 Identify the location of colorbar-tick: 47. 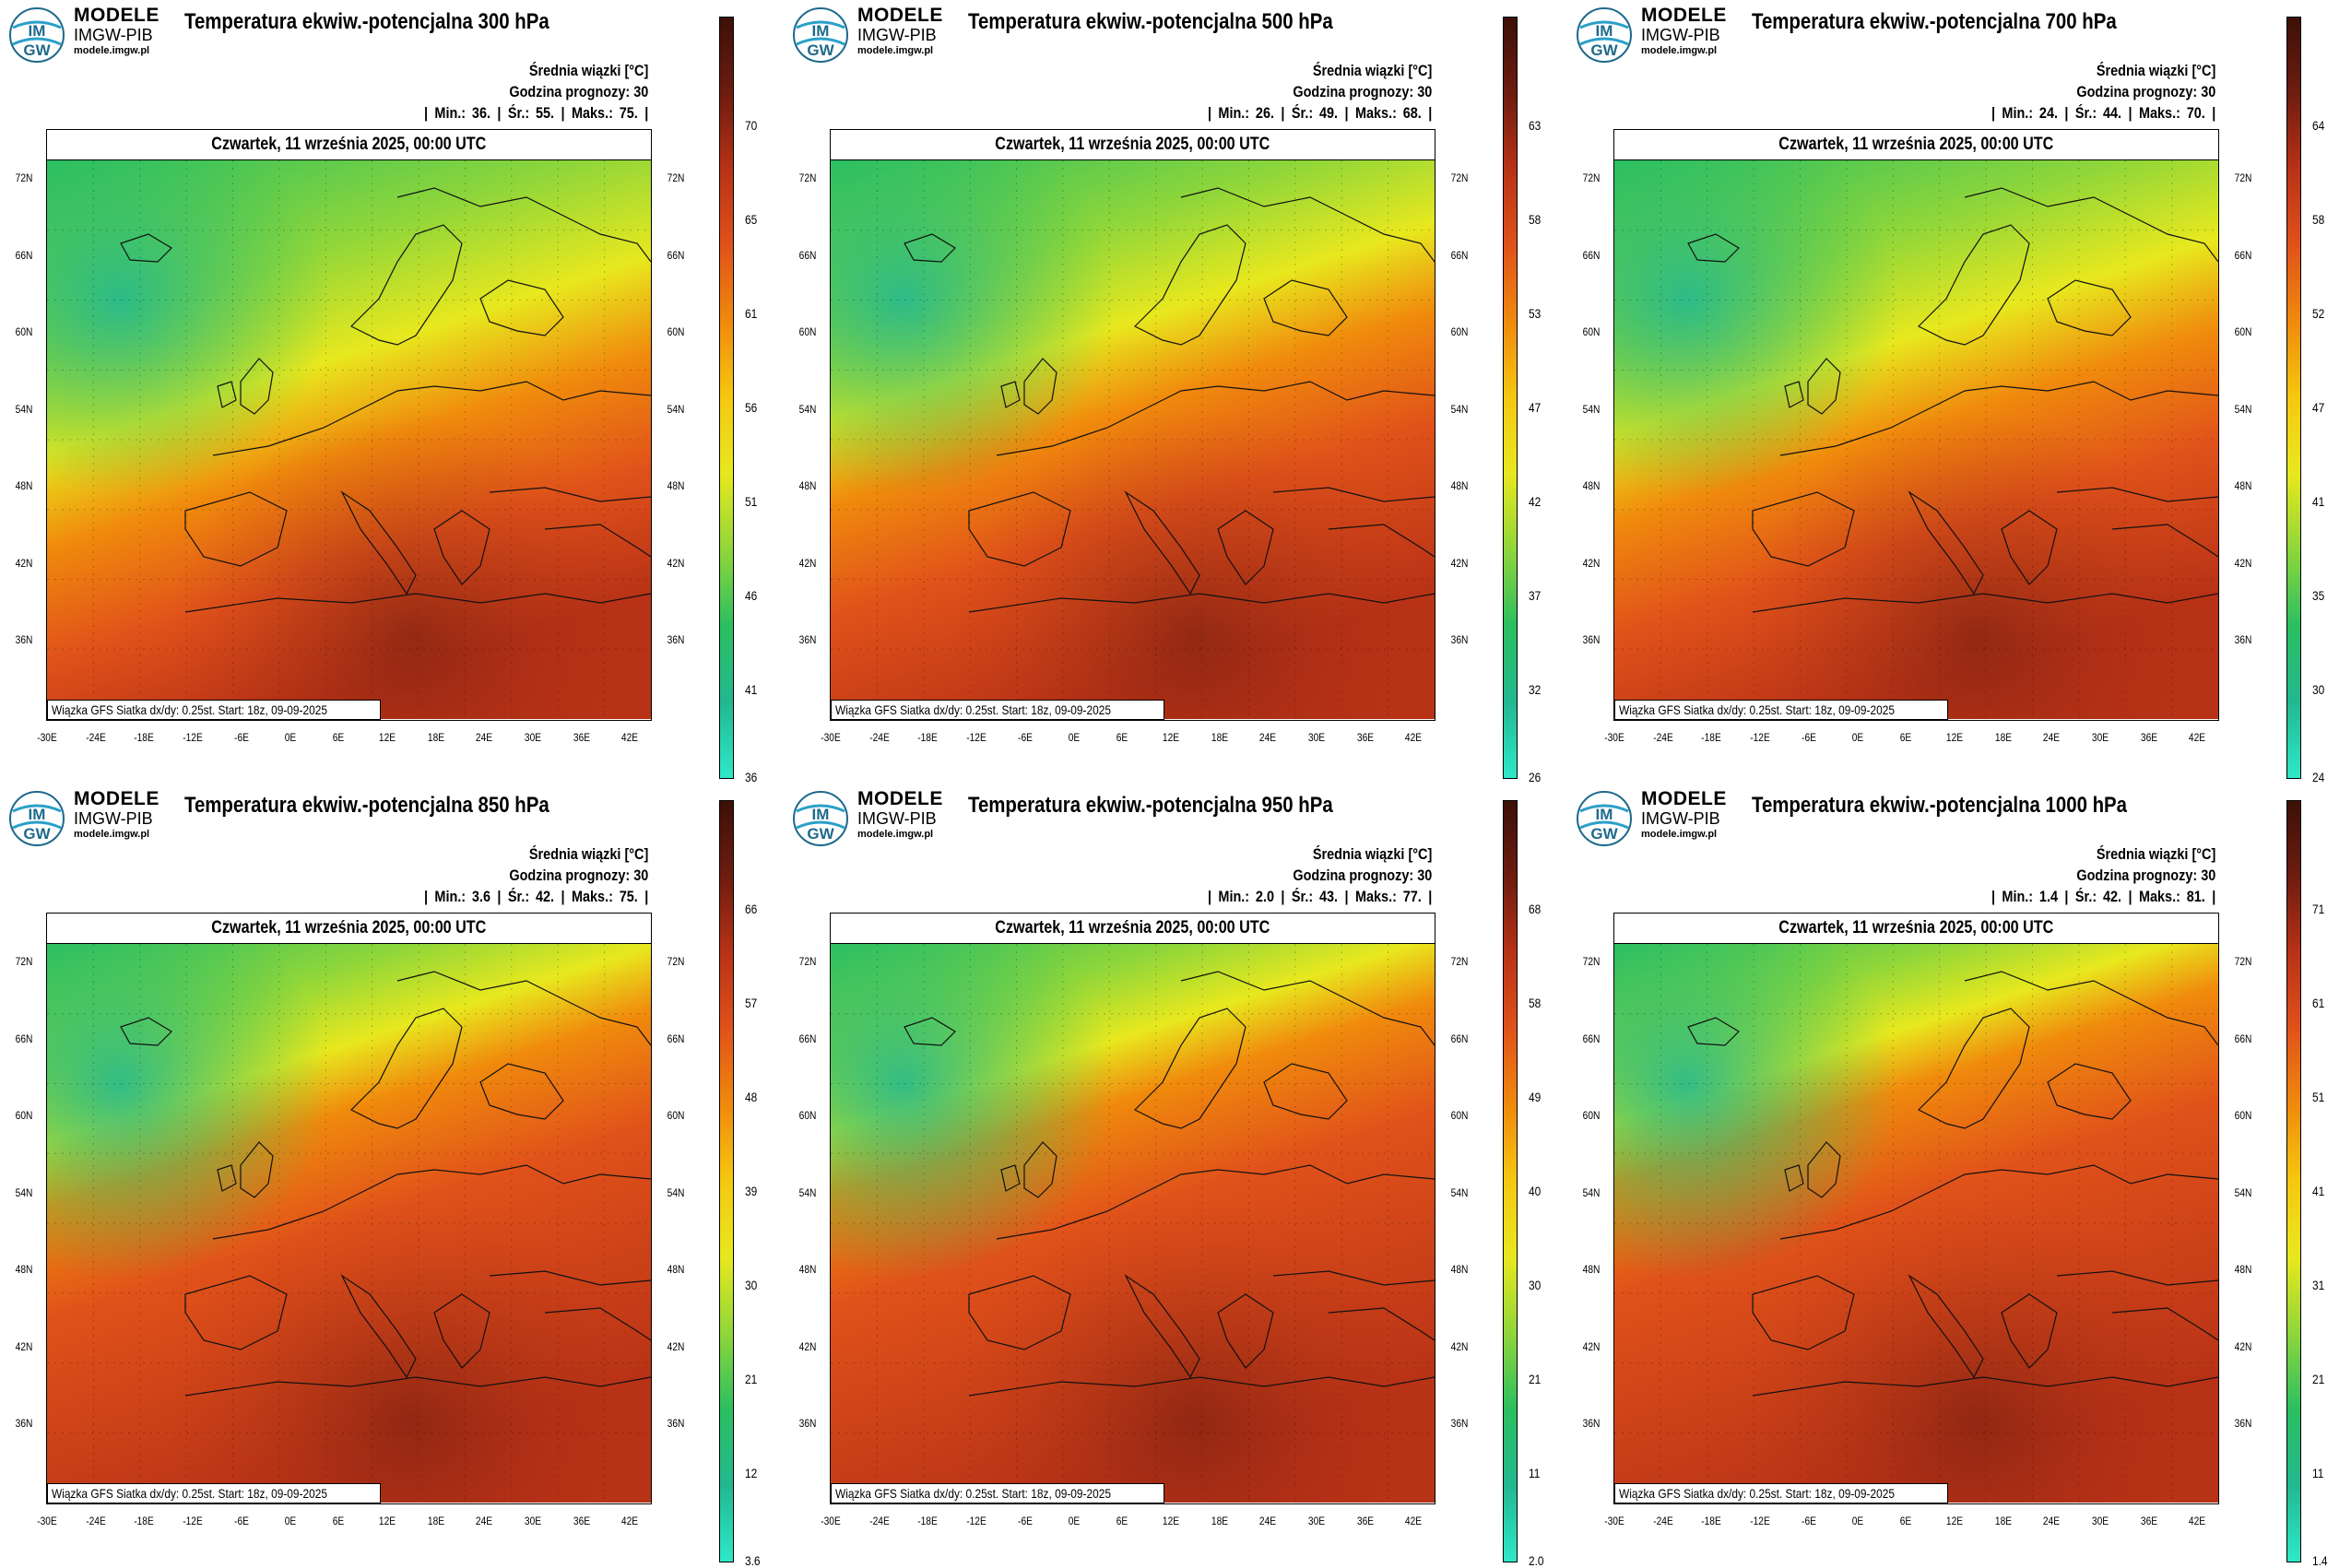
(2319, 408).